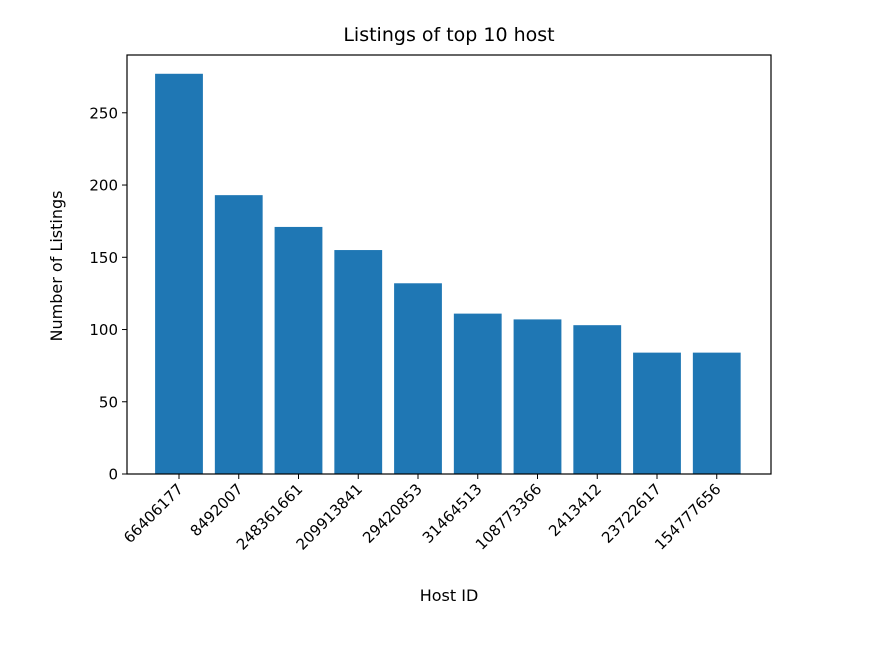  What do you see at coordinates (103, 113) in the screenshot?
I see `y-tick-label: 250` at bounding box center [103, 113].